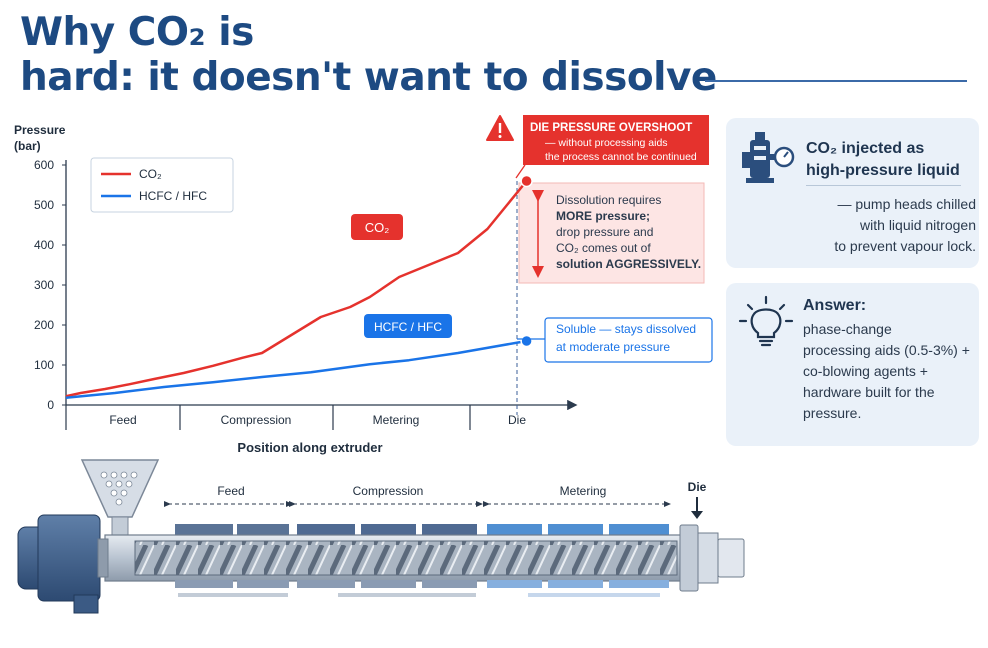 Image resolution: width=988 pixels, height=648 pixels. What do you see at coordinates (526, 181) in the screenshot?
I see `series-endpoint-co2` at bounding box center [526, 181].